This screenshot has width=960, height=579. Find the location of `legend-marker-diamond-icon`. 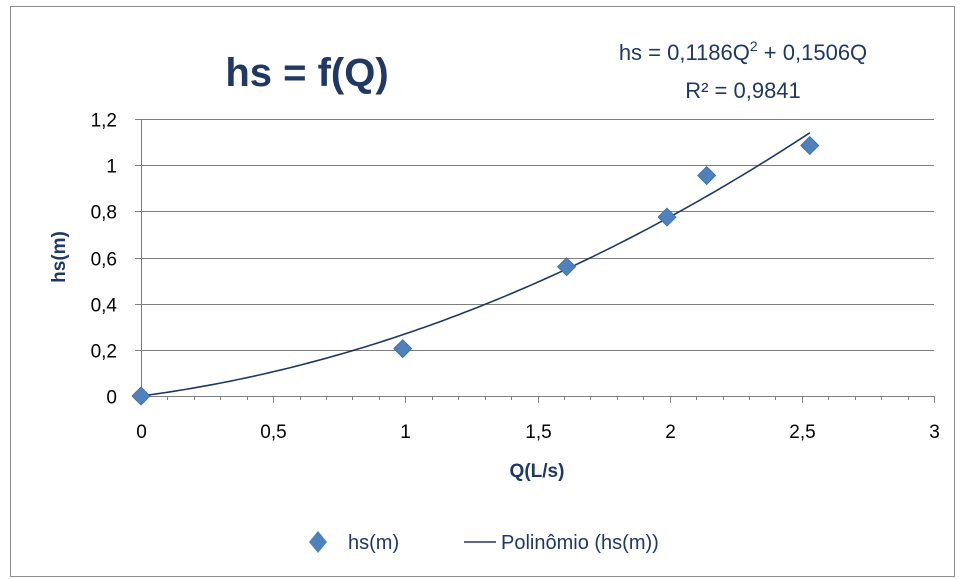

legend-marker-diamond-icon is located at coordinates (318, 542).